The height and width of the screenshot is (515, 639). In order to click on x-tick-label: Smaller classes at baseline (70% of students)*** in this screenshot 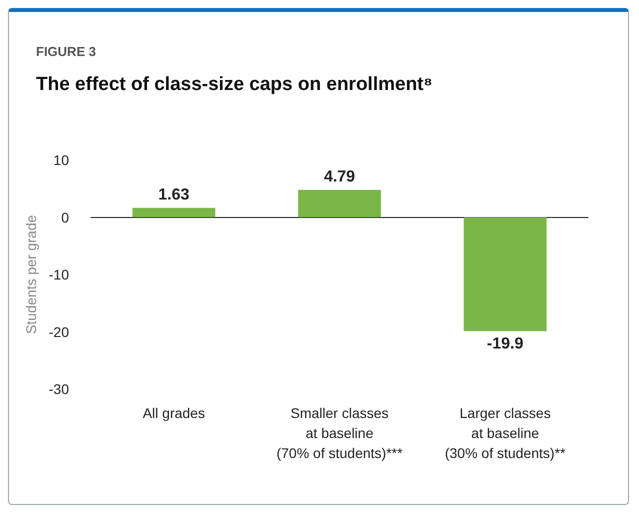, I will do `click(340, 433)`.